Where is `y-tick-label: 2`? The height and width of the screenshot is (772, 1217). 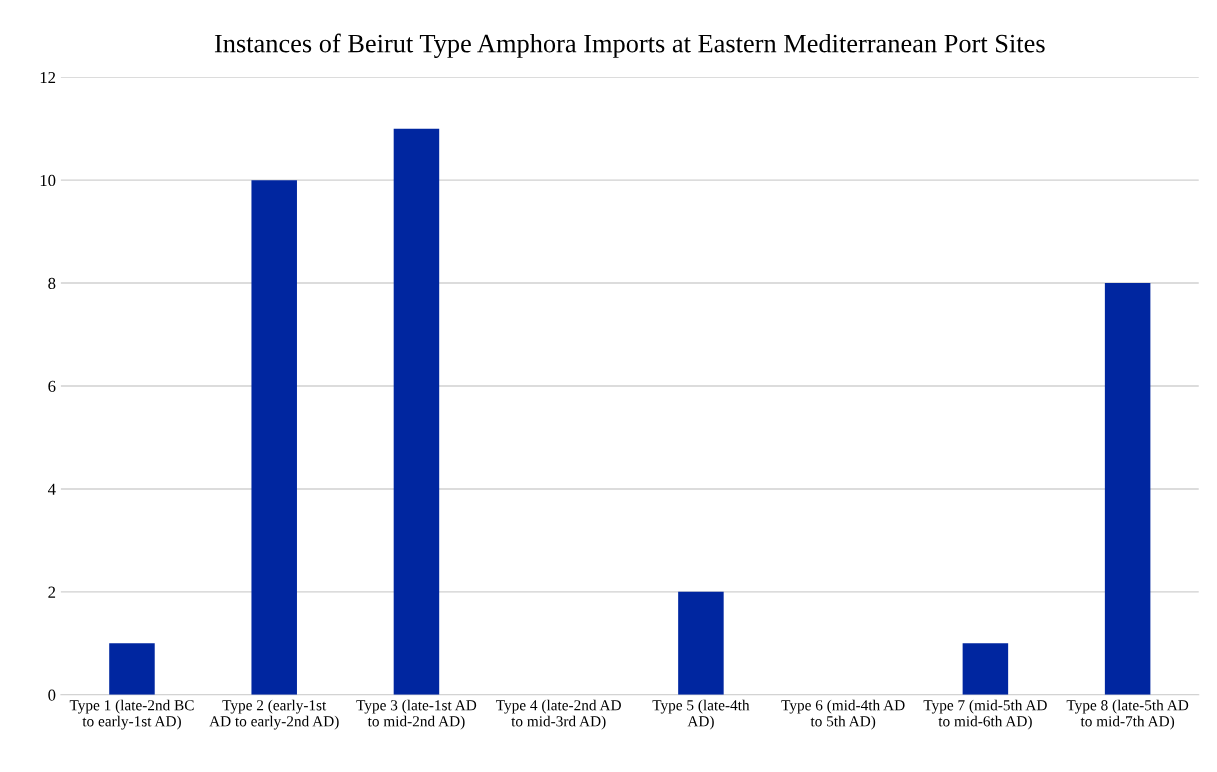 y-tick-label: 2 is located at coordinates (52, 592).